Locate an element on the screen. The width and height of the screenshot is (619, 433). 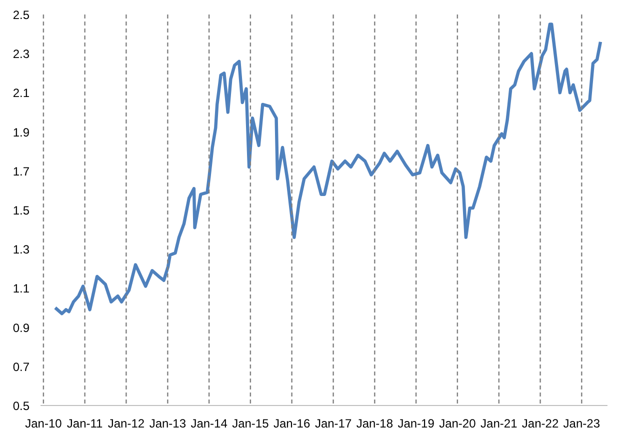
y-tick-label: 2.5 is located at coordinates (21, 15).